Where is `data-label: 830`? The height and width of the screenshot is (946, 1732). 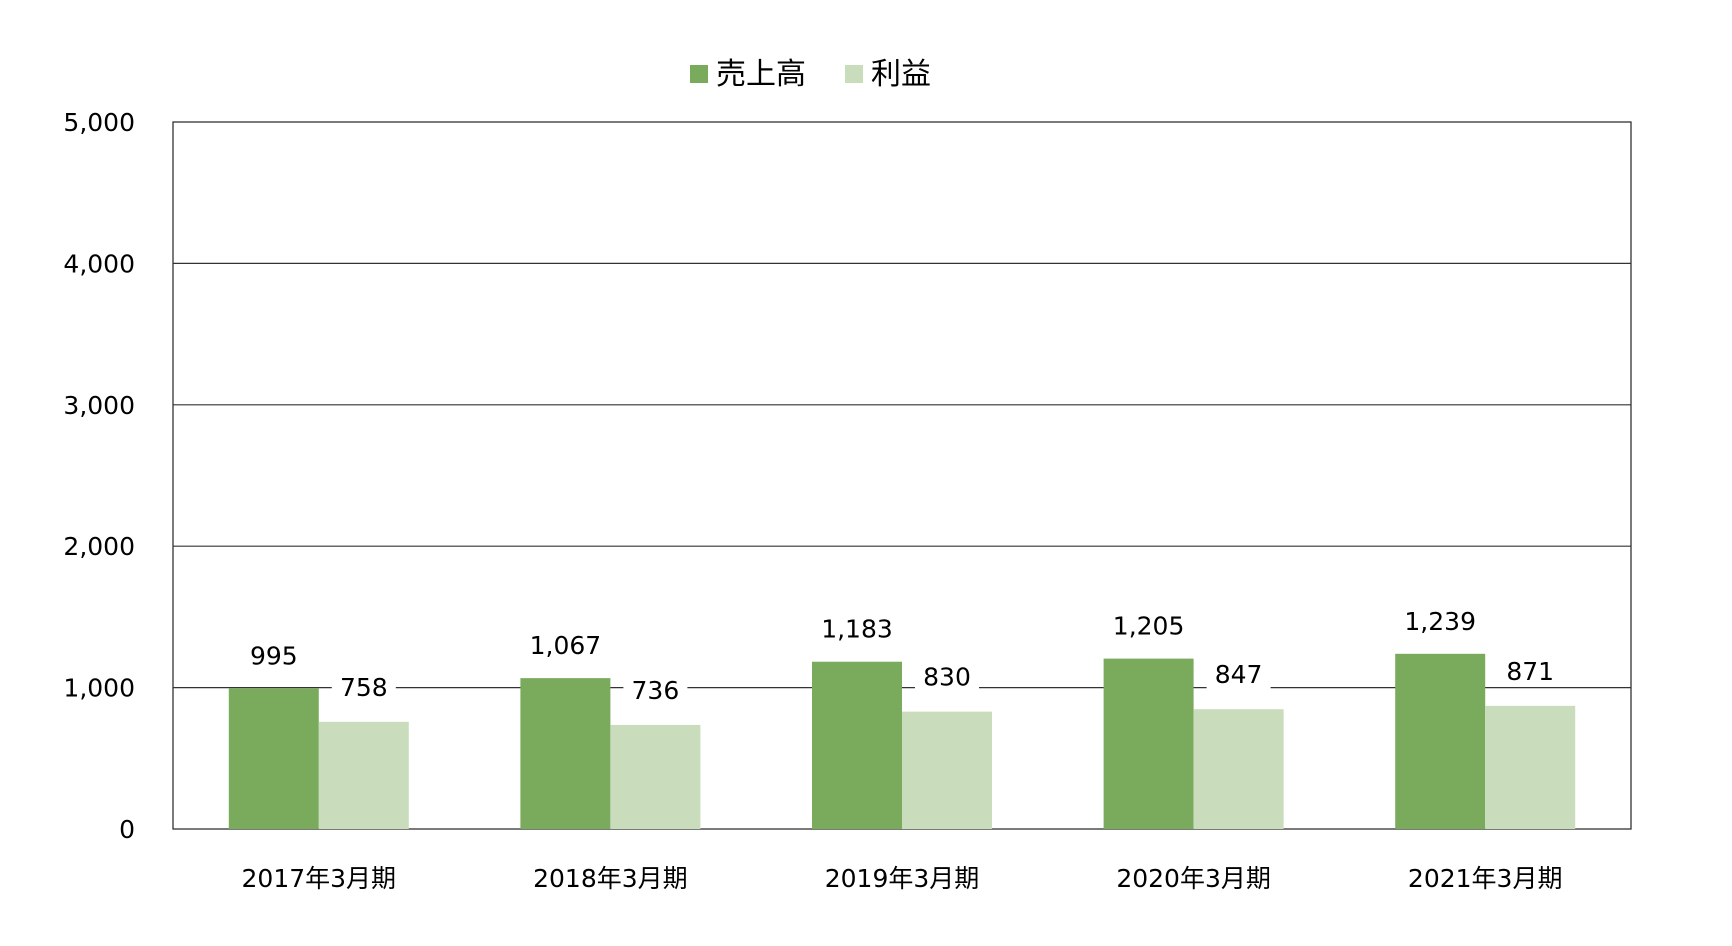
data-label: 830 is located at coordinates (947, 677).